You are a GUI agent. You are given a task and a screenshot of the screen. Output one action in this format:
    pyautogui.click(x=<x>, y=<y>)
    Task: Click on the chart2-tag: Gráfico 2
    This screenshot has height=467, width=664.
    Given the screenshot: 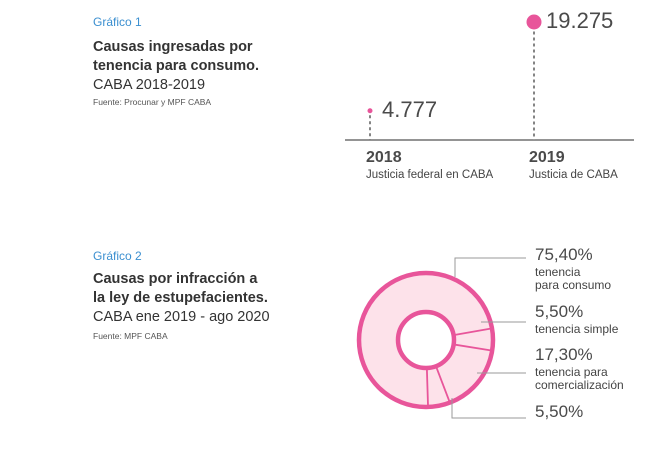 What is the action you would take?
    pyautogui.click(x=117, y=256)
    